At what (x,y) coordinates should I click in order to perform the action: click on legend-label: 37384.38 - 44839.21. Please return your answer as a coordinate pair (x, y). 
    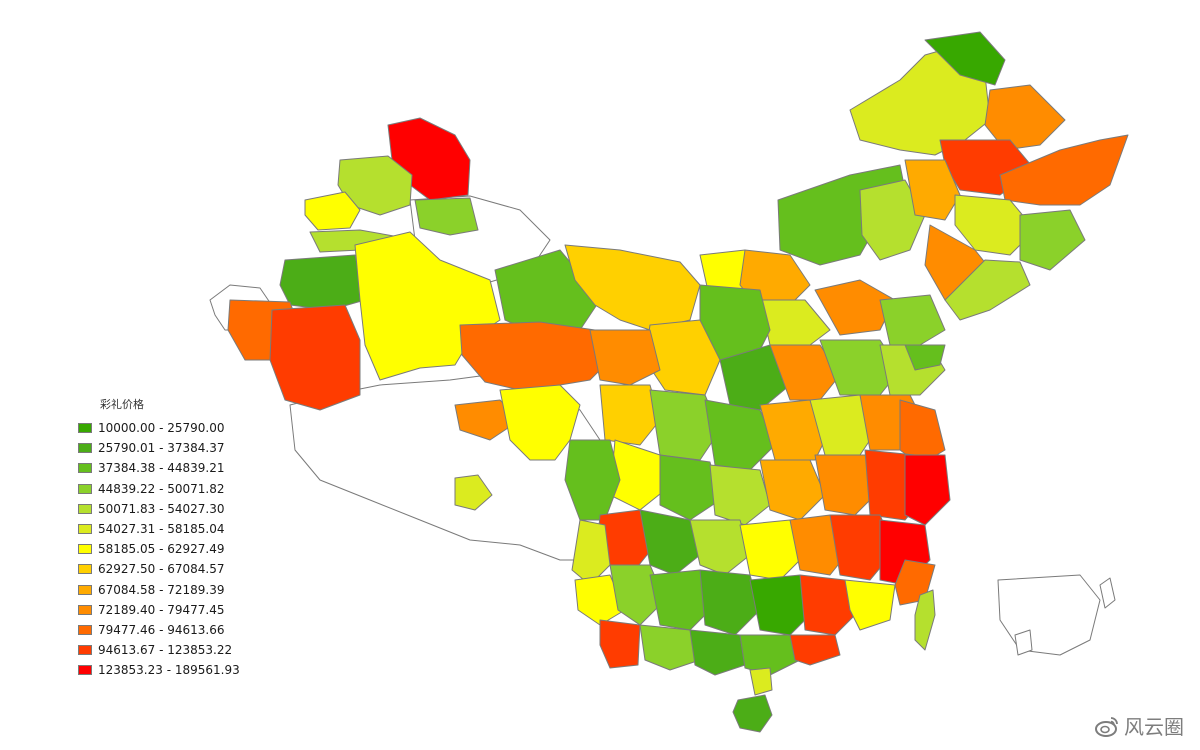
    Looking at the image, I should click on (161, 468).